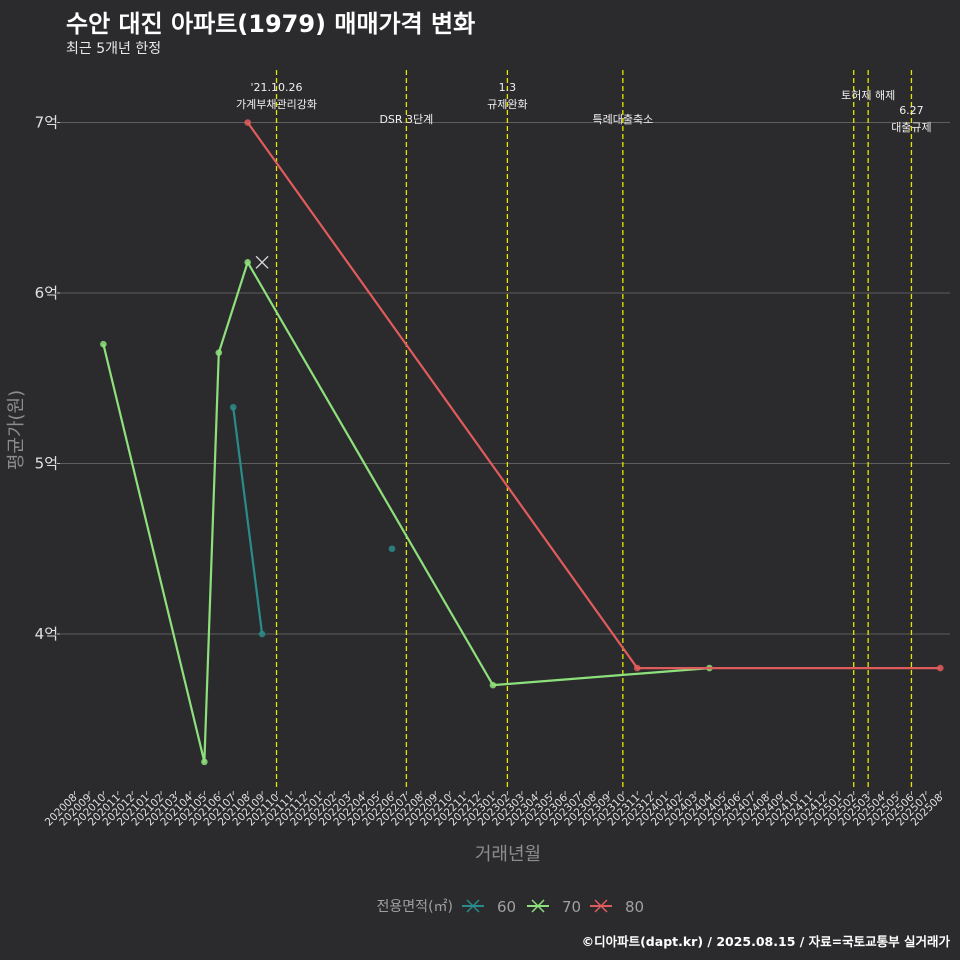 The width and height of the screenshot is (960, 960). Describe the element at coordinates (392, 549) in the screenshot. I see `data-point-extra` at that location.